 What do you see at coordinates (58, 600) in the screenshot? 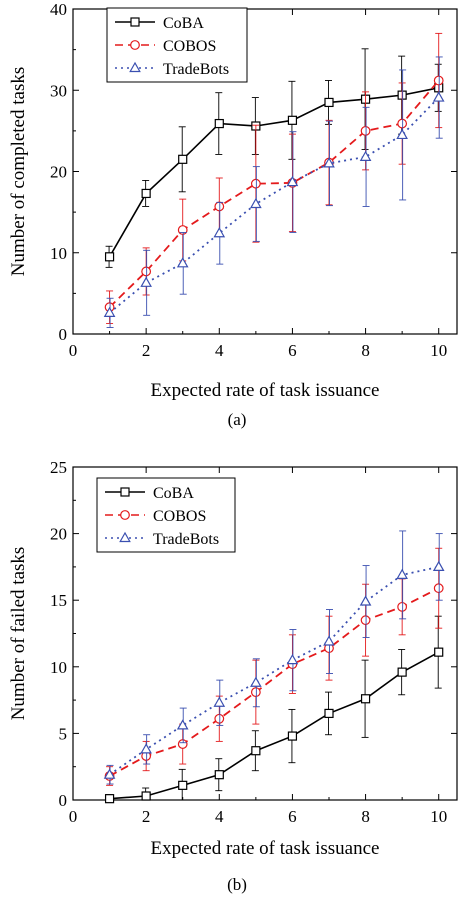
I see `panel-b-y-tick-label: 15` at bounding box center [58, 600].